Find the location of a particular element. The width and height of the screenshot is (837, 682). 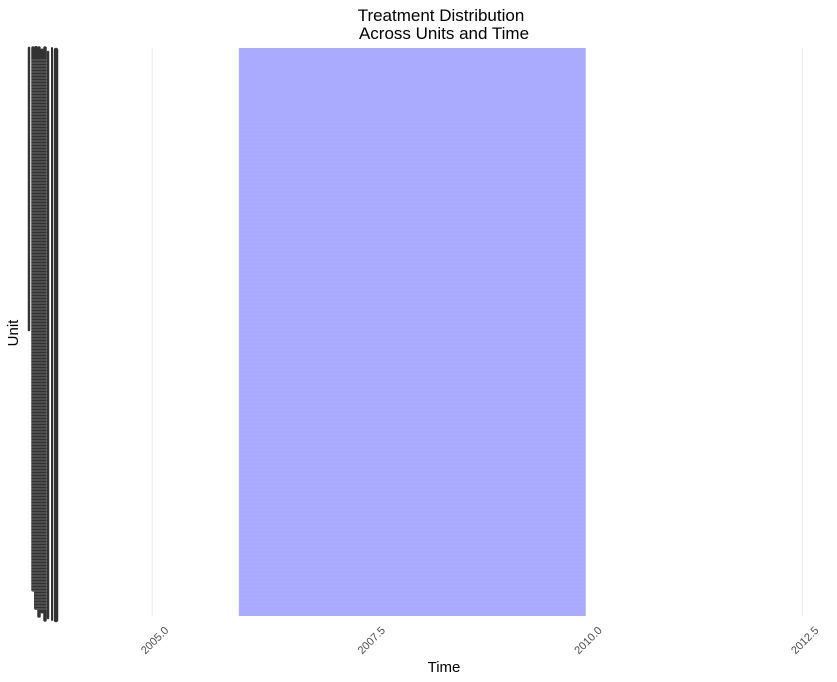

x-tick-label-0: 2005.0 is located at coordinates (155, 641).